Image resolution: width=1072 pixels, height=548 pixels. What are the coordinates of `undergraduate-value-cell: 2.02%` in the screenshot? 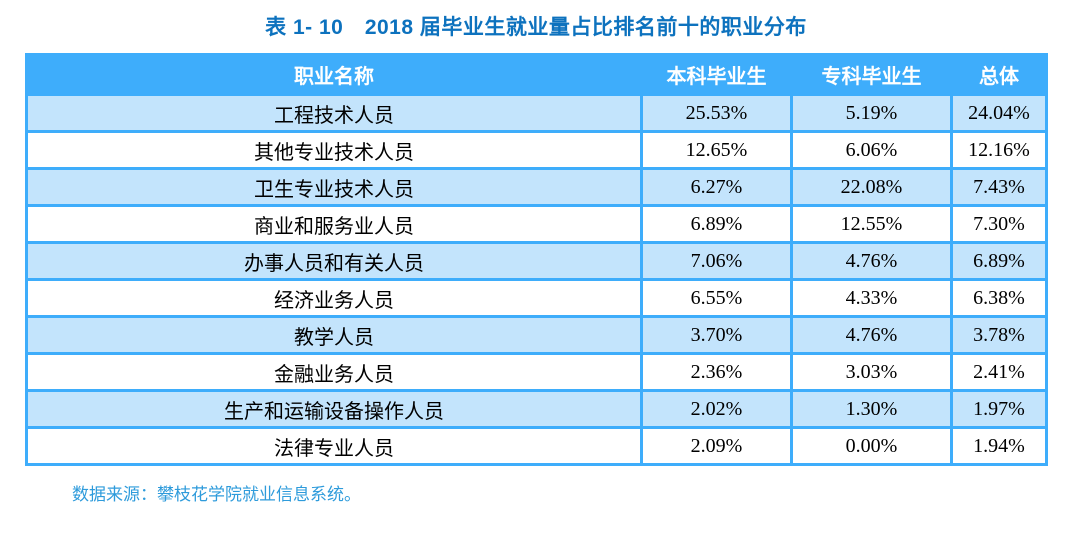 It's located at (716, 409).